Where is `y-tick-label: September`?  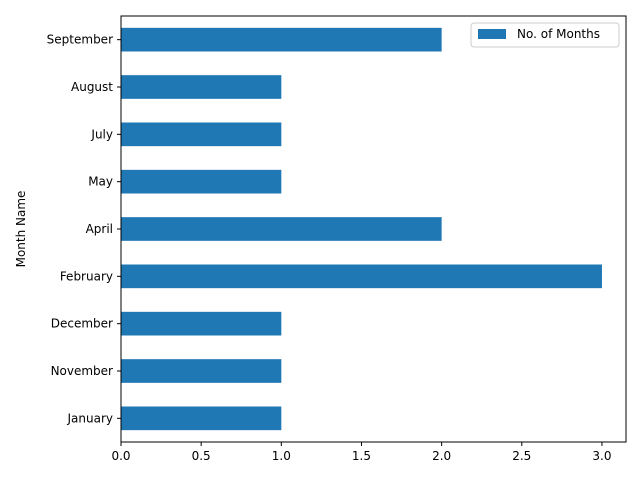
y-tick-label: September is located at coordinates (80, 40).